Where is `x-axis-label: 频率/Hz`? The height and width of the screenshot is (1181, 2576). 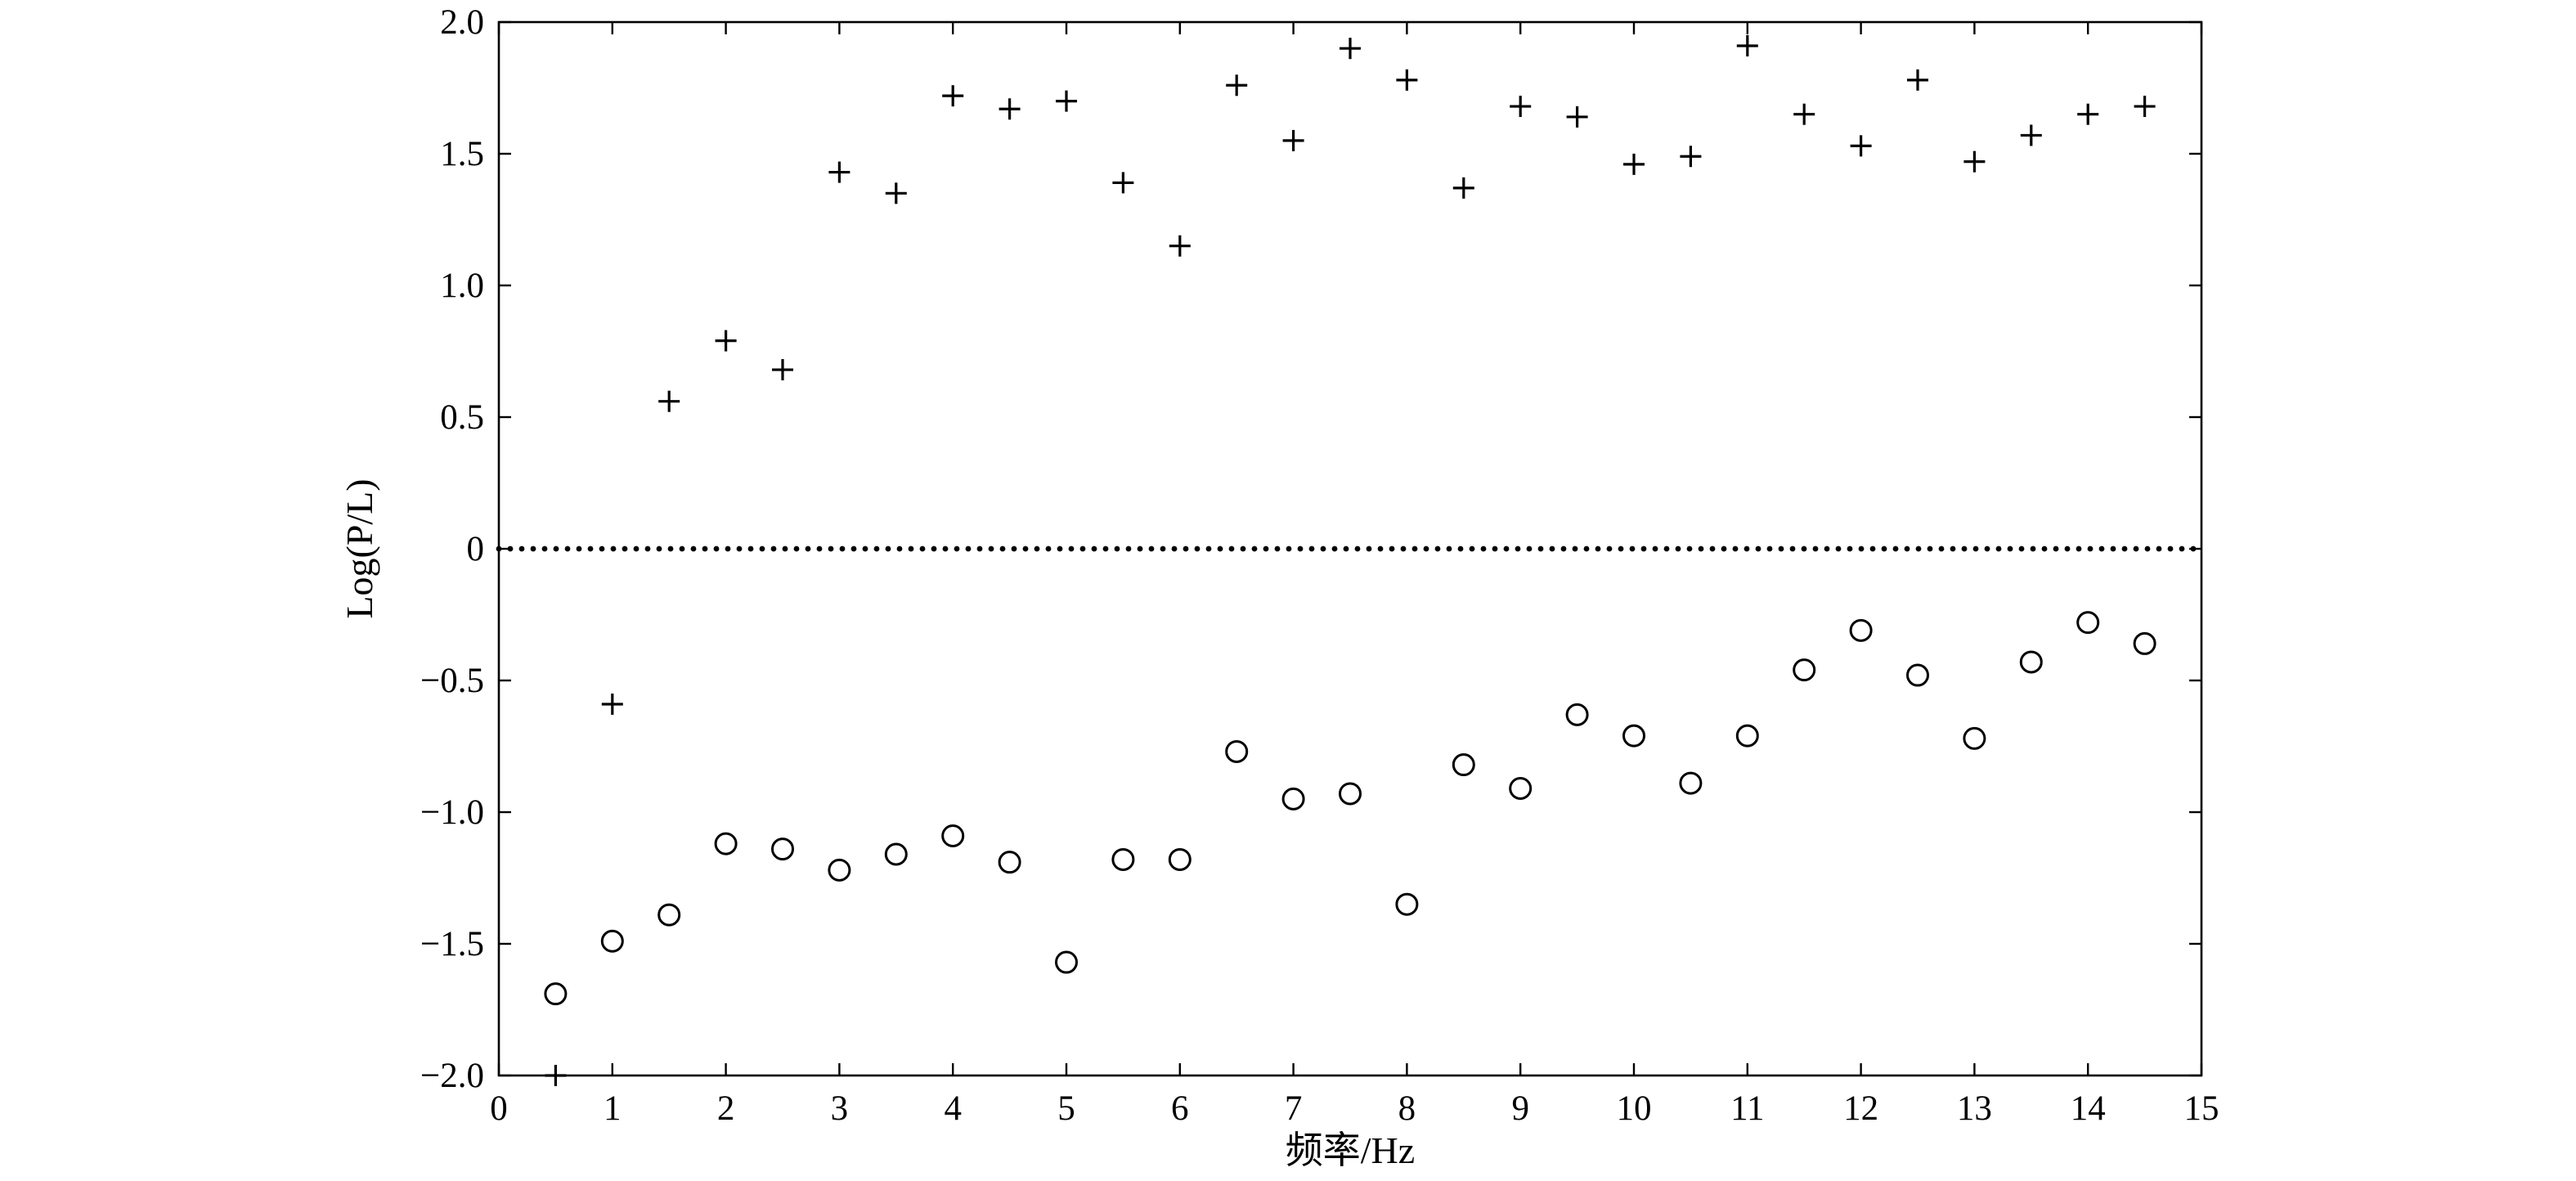 x-axis-label: 频率/Hz is located at coordinates (1350, 1150).